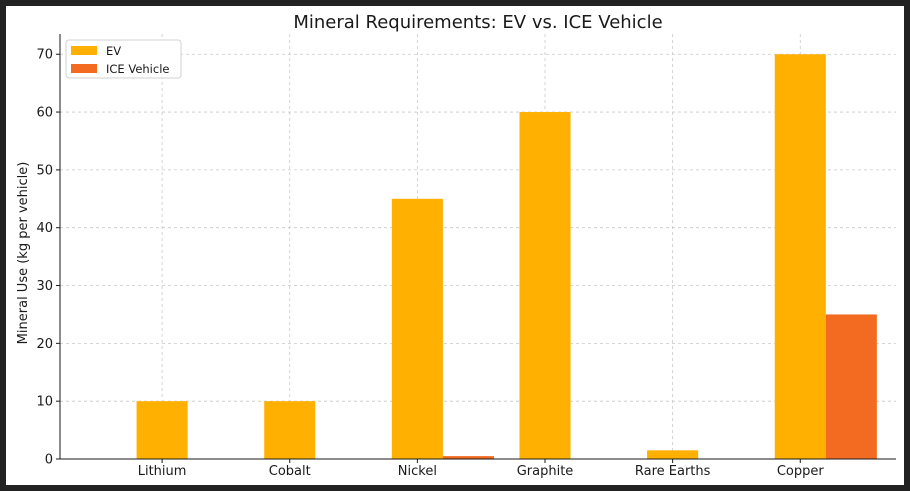 This screenshot has height=491, width=910. What do you see at coordinates (290, 430) in the screenshot?
I see `bar-ev-cobalt` at bounding box center [290, 430].